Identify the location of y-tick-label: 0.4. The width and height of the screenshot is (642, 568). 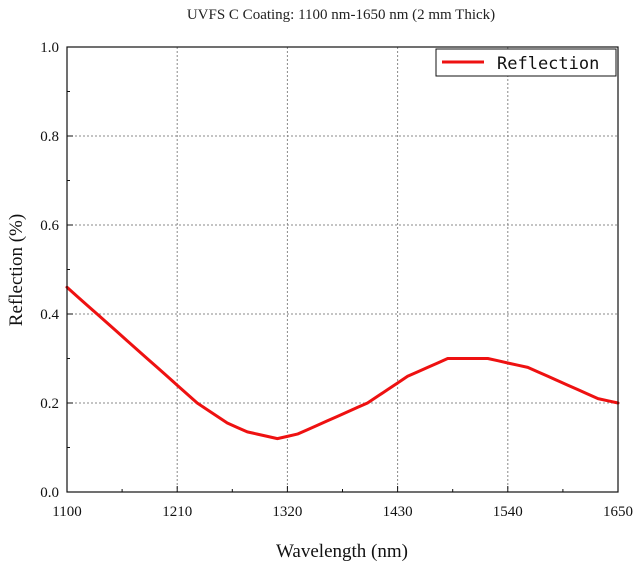
(49, 315).